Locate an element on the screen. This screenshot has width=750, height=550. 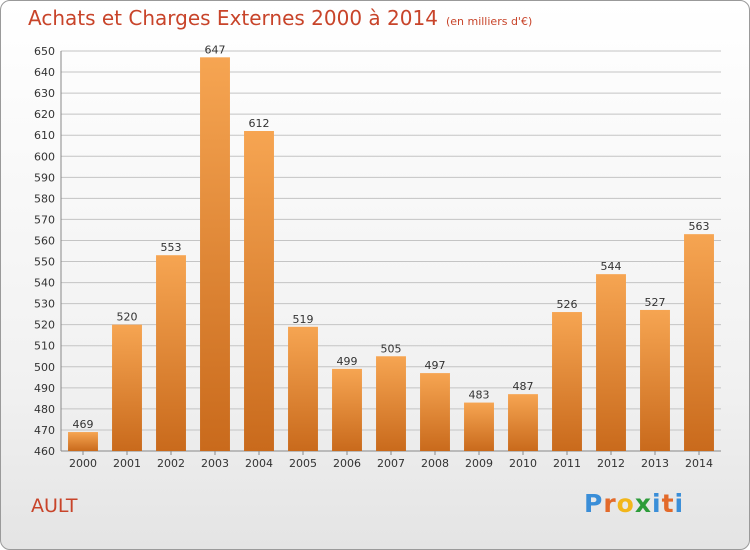
y-tick-label: 590 is located at coordinates (44, 177).